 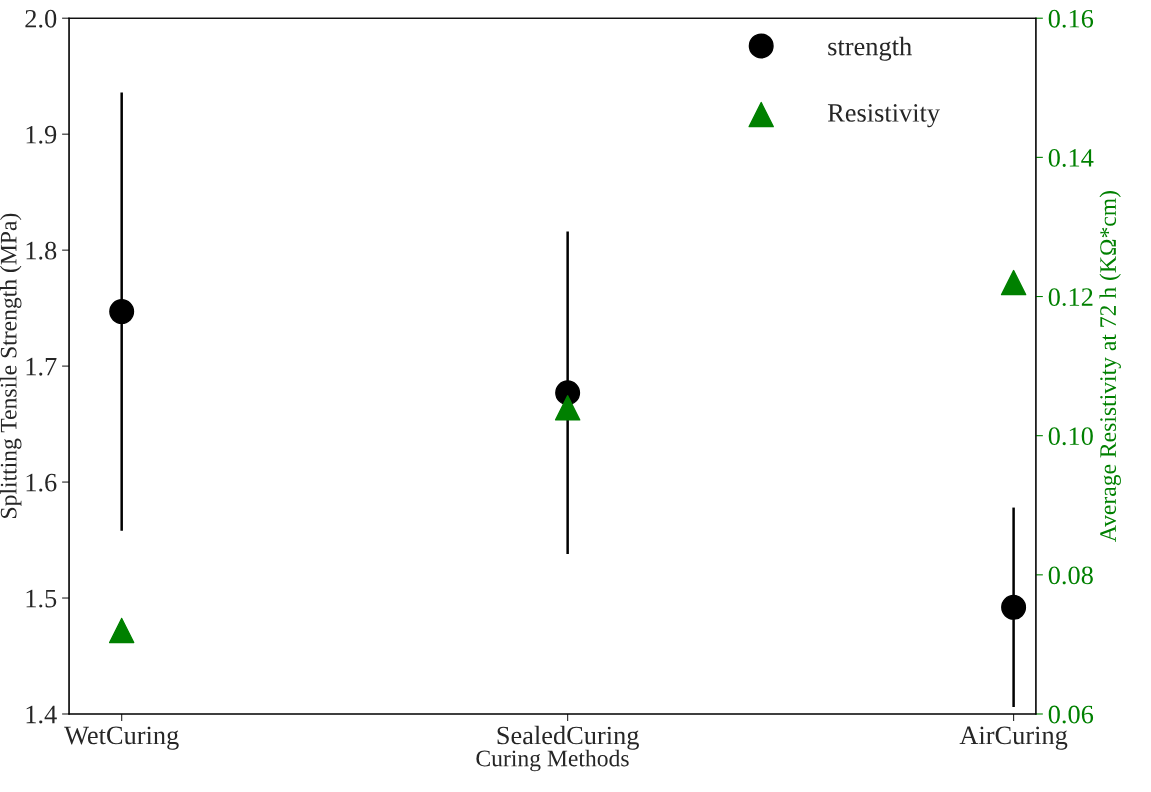 I want to click on y-axis-title: Splitting Tensile Strength (MPa), so click(x=11, y=365).